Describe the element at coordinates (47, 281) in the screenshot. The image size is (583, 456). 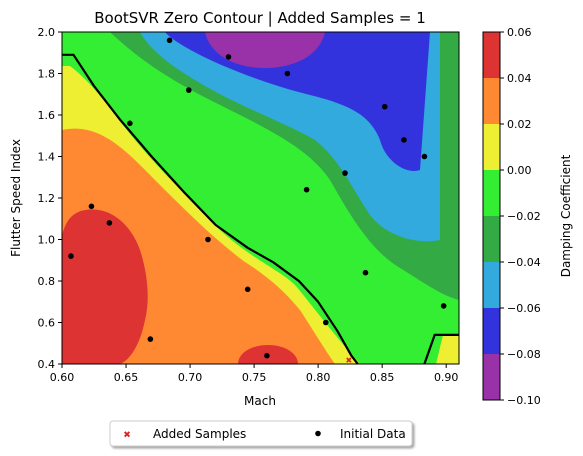
I see `y-tick-label: 0.8` at that location.